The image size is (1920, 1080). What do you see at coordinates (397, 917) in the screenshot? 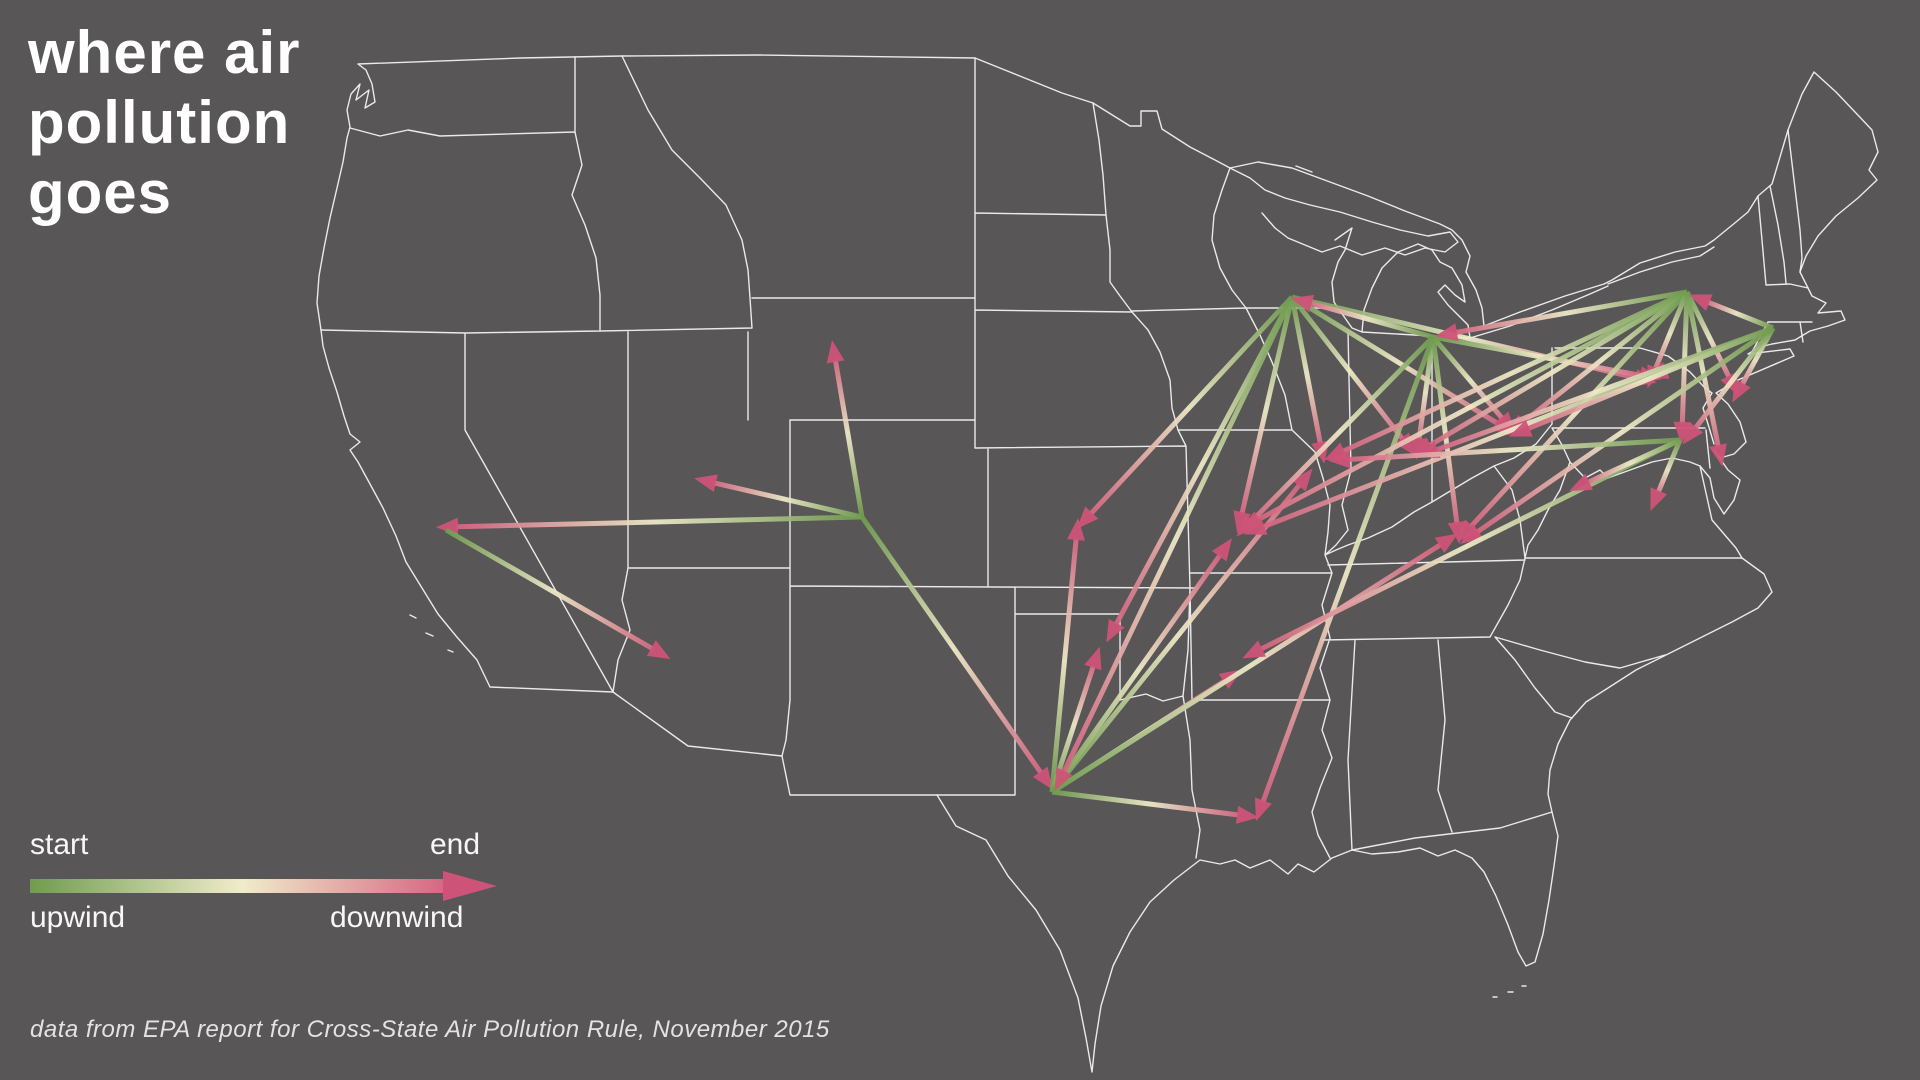
I see `legend-downwind-label: downwind` at bounding box center [397, 917].